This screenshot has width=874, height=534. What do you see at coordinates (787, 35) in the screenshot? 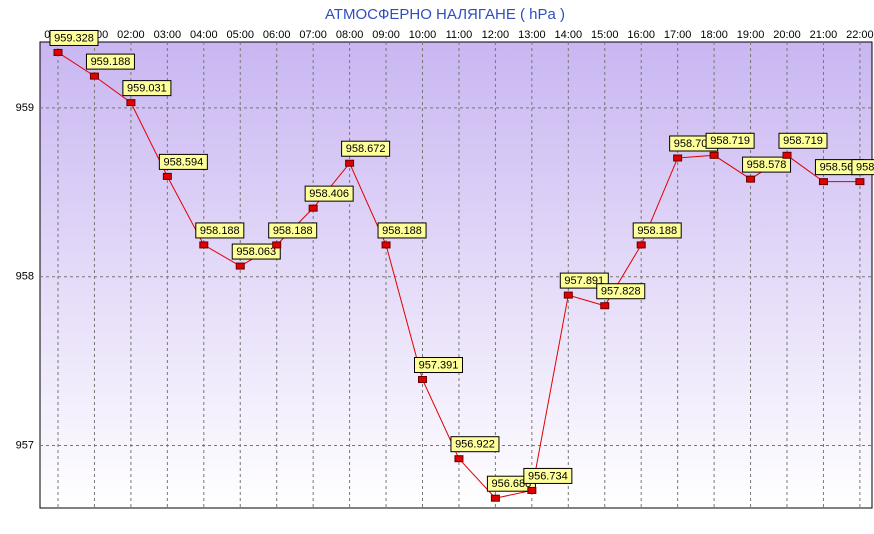
I see `x-tick-label: 20:00` at bounding box center [787, 35].